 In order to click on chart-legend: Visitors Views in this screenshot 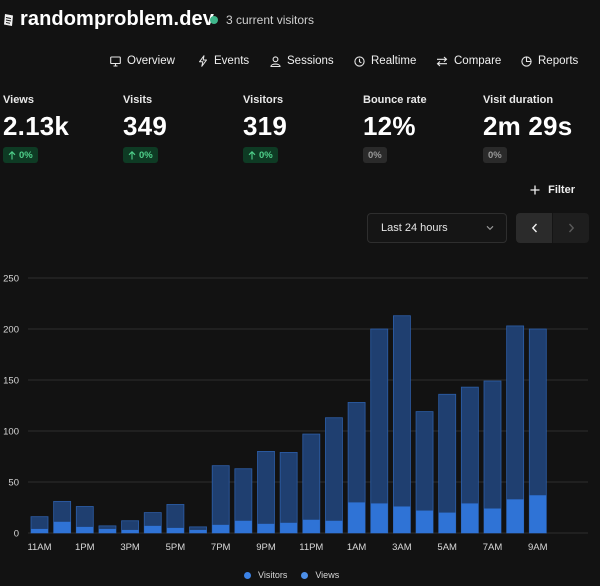, I will do `click(298, 575)`.